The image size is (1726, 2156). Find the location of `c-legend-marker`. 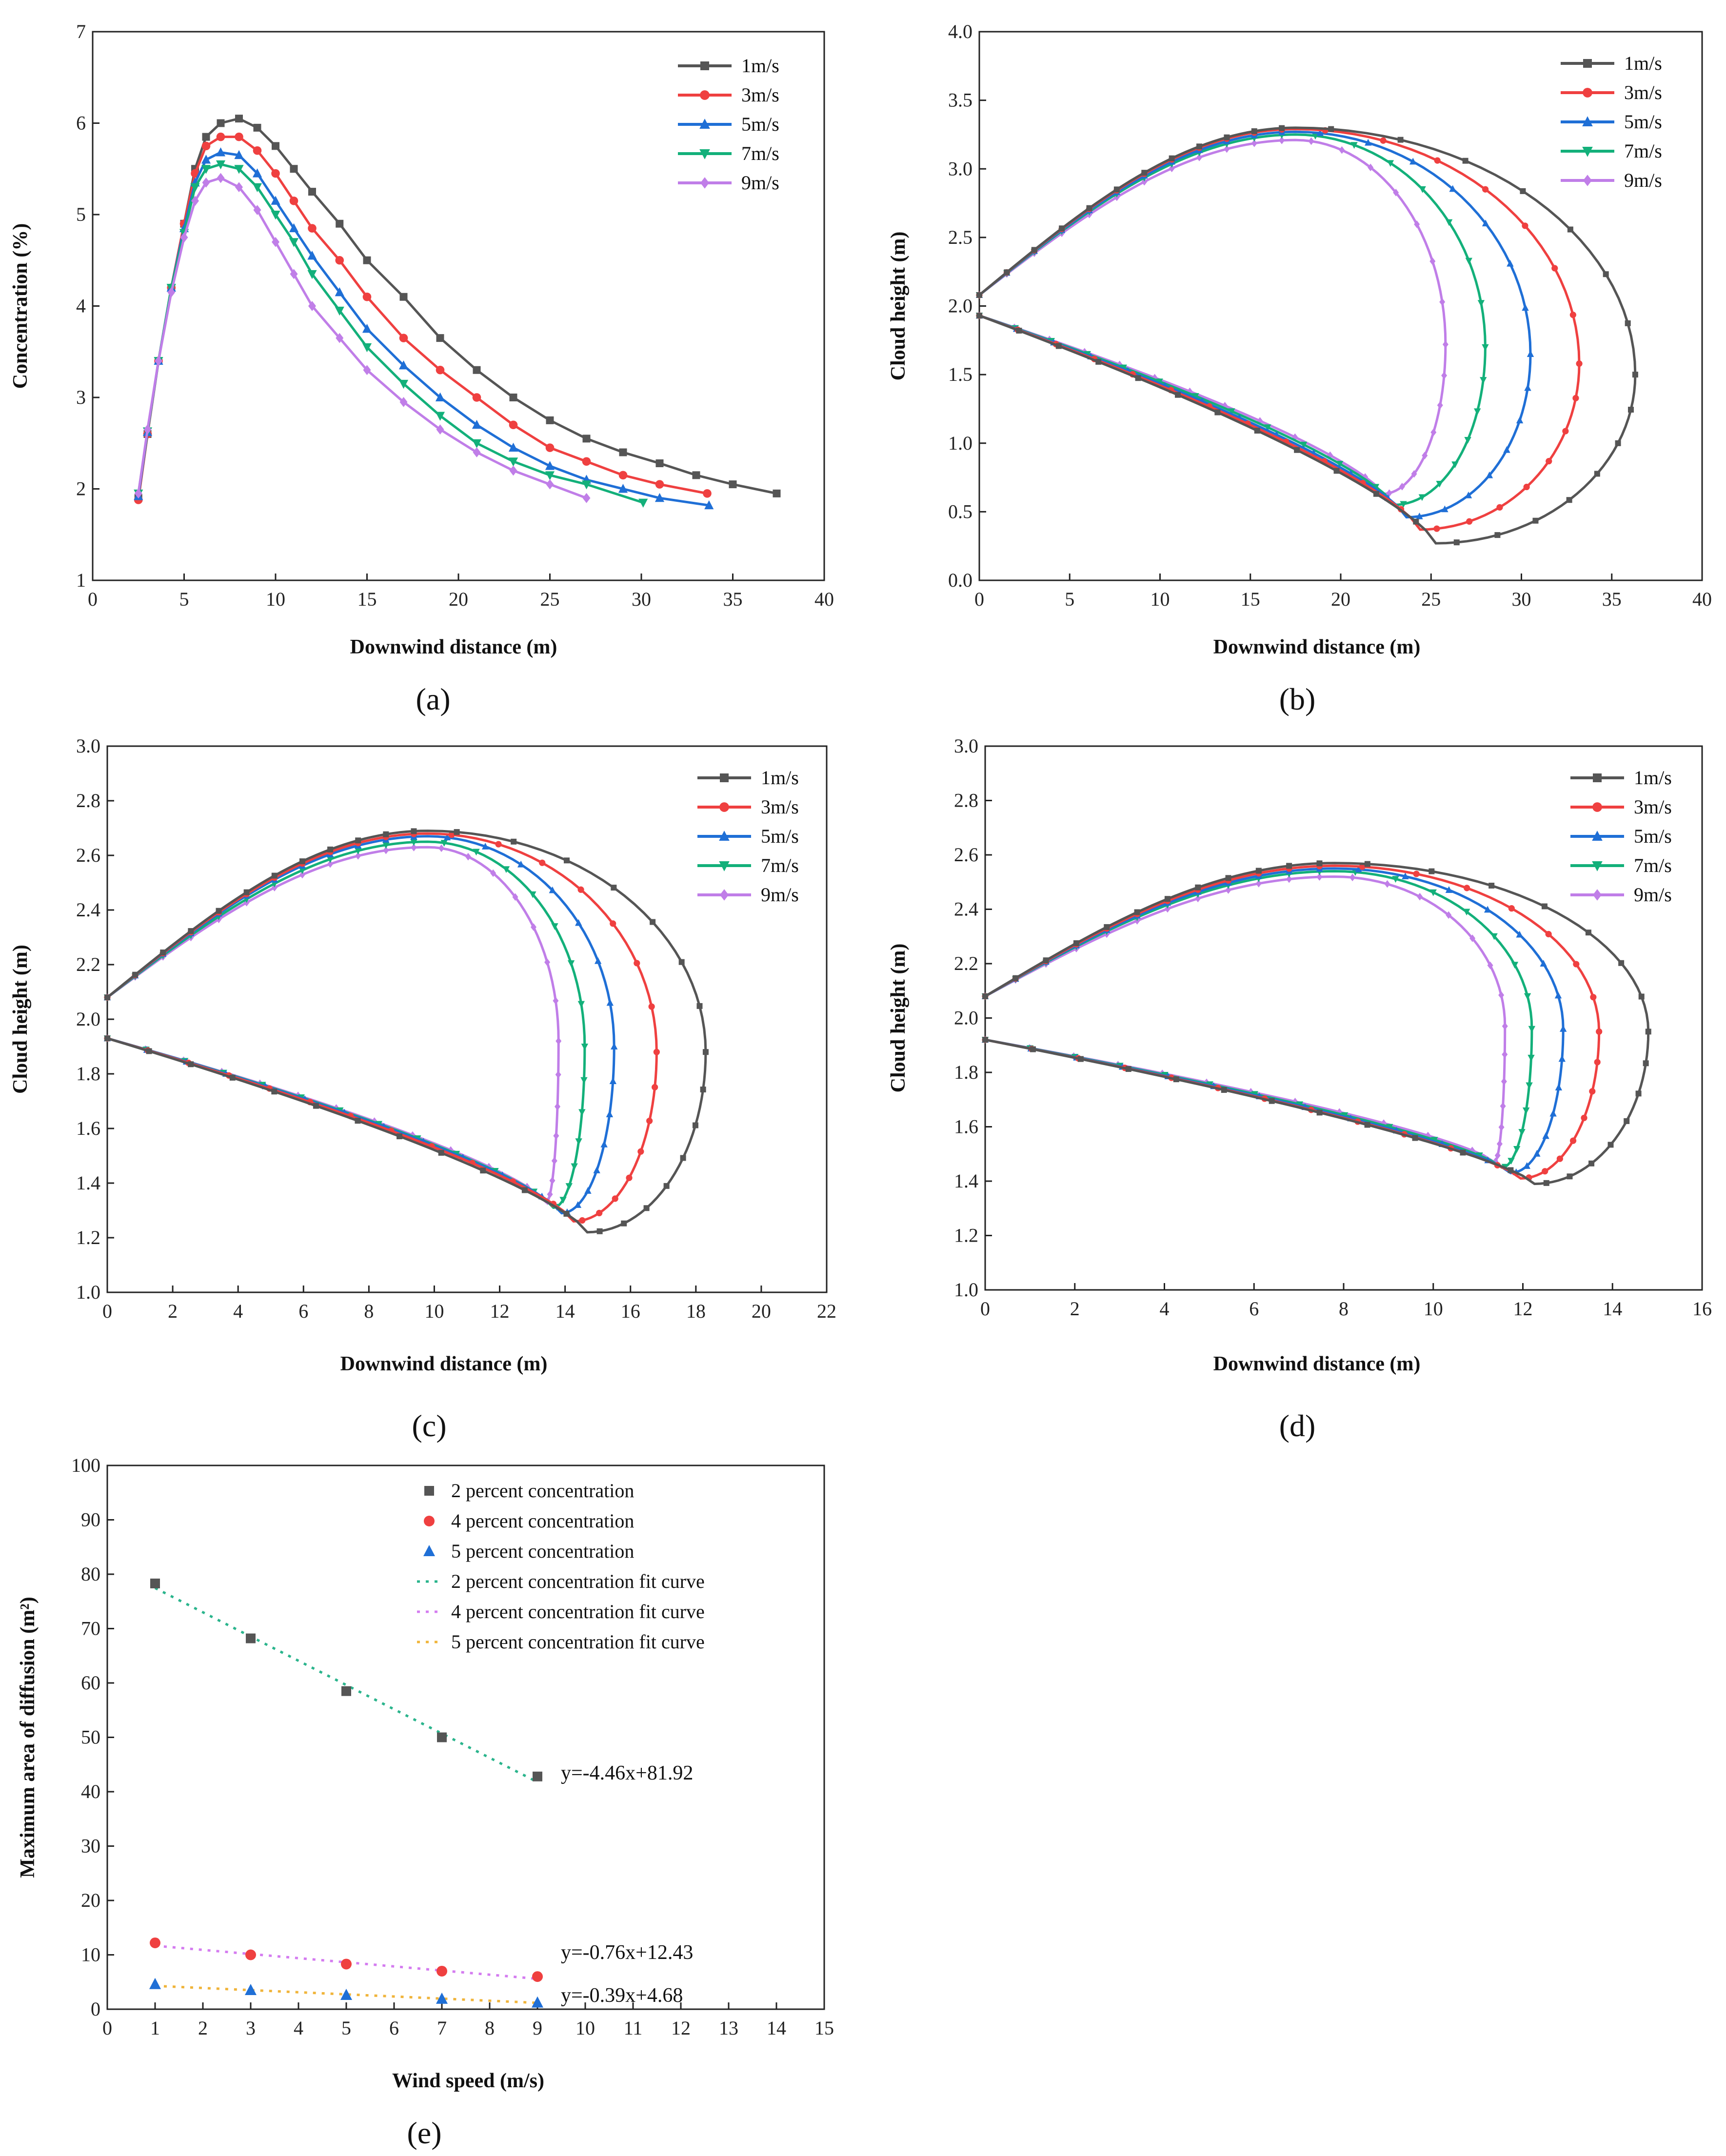

c-legend-marker is located at coordinates (725, 777).